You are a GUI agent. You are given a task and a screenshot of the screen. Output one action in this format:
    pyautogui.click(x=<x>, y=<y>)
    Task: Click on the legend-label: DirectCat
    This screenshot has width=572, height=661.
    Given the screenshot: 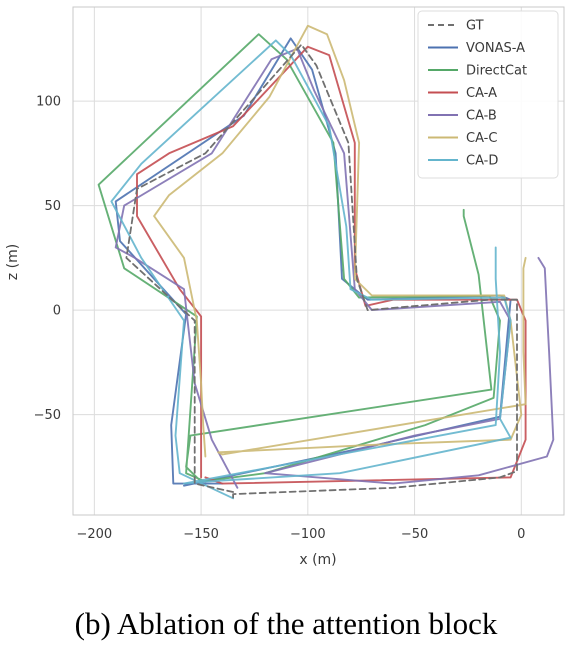 What is the action you would take?
    pyautogui.click(x=496, y=71)
    